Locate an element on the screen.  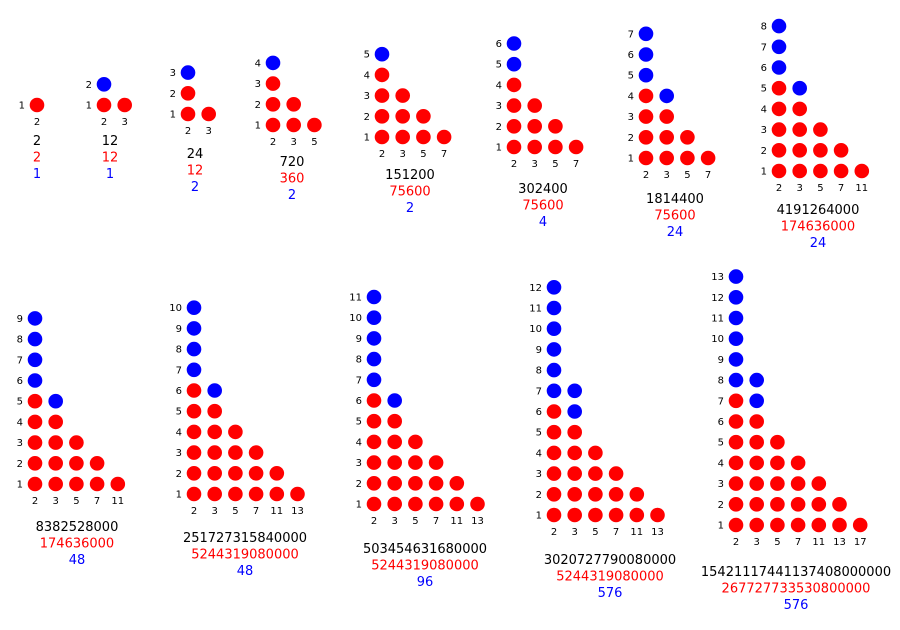
blue-value: 24 is located at coordinates (675, 232).